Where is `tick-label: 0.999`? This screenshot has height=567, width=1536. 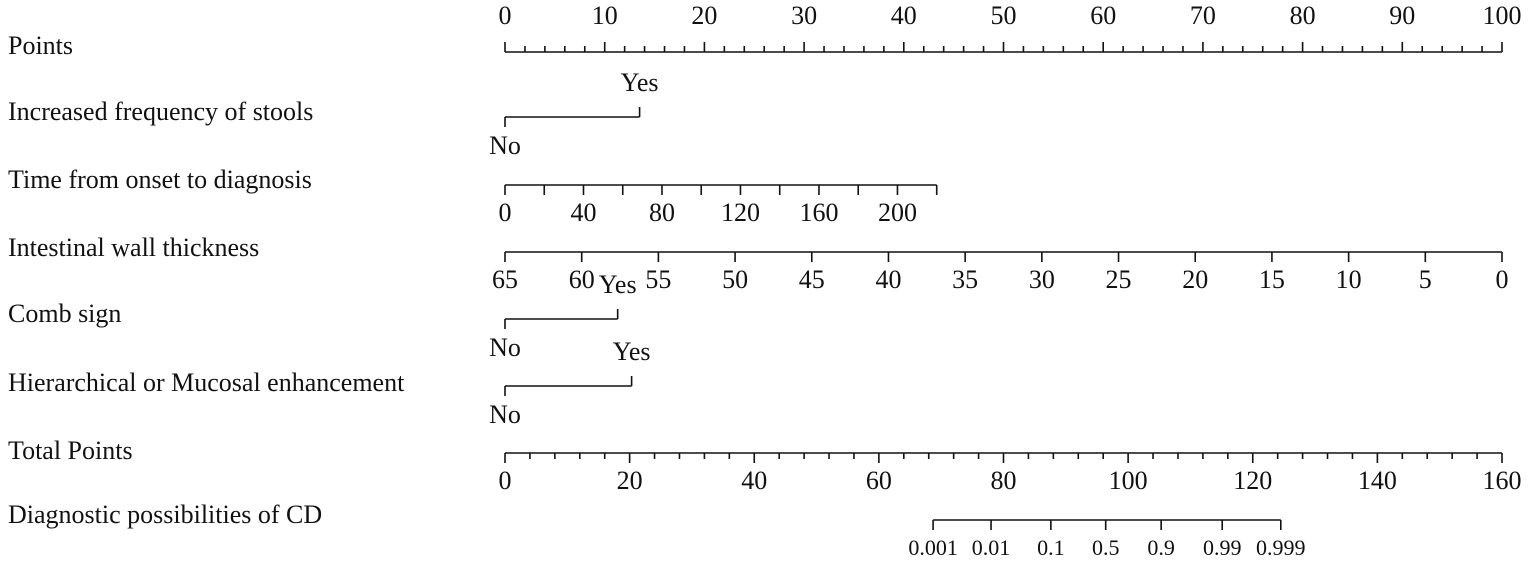
tick-label: 0.999 is located at coordinates (1281, 547).